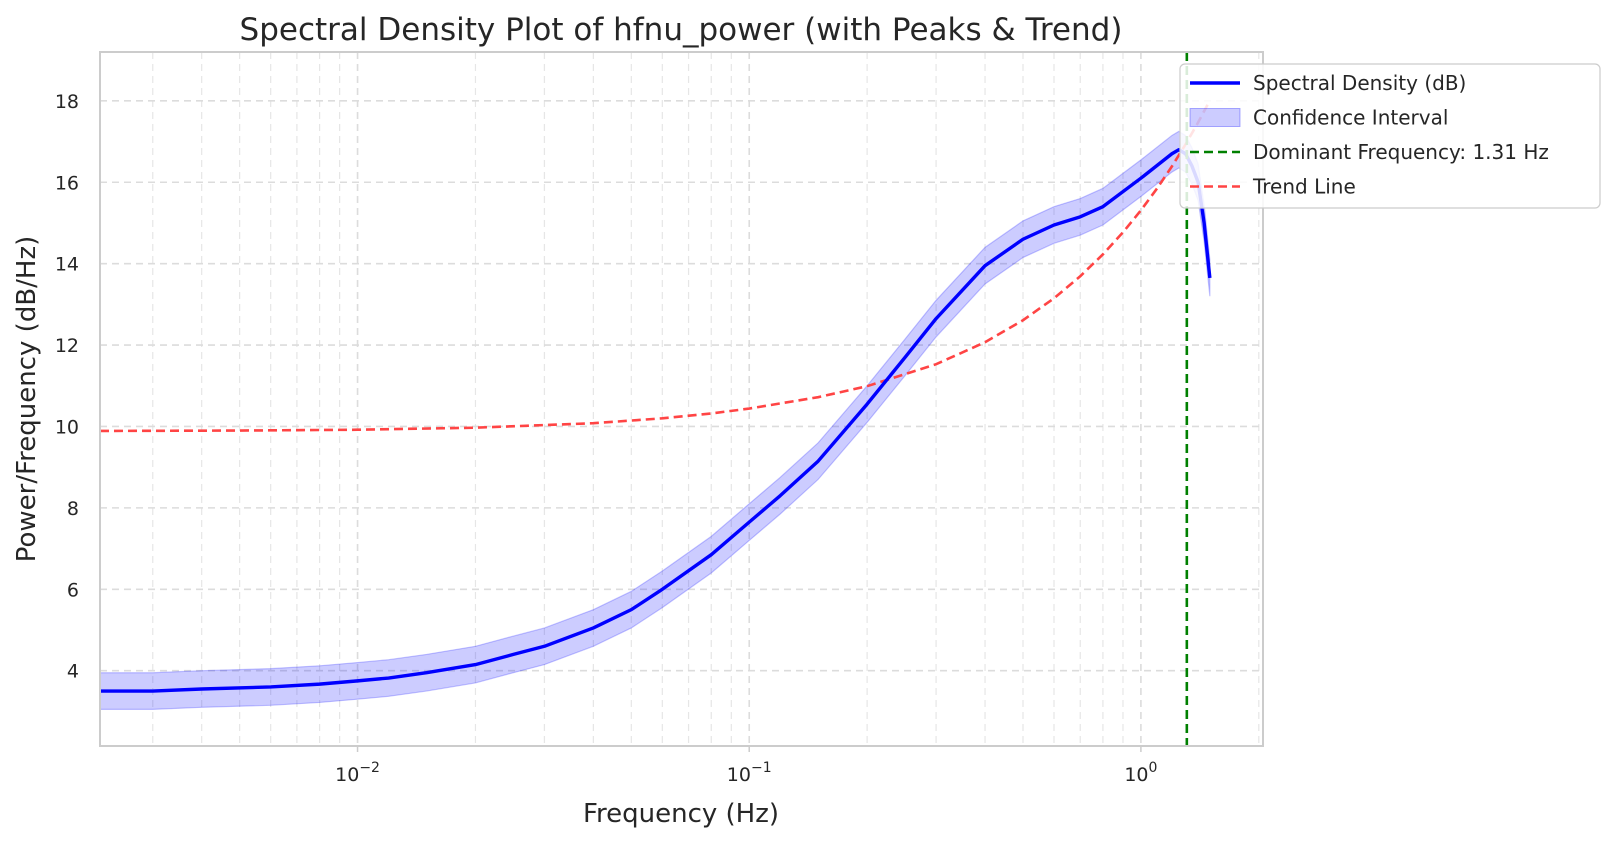  Describe the element at coordinates (1140, 773) in the screenshot. I see `x-tick-label: 10⁰` at that location.